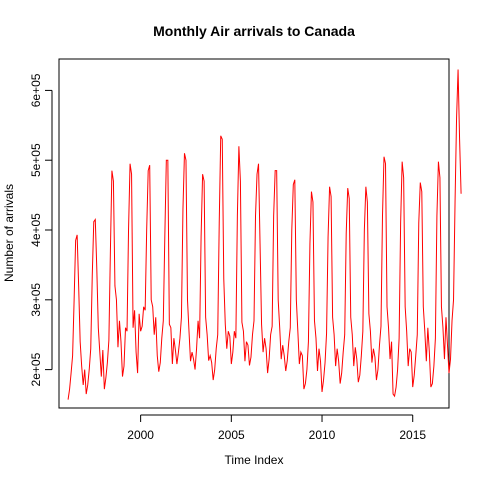 The image size is (480, 480). What do you see at coordinates (276, 428) in the screenshot?
I see `x-axis: 2000 2005 2010 2015` at bounding box center [276, 428].